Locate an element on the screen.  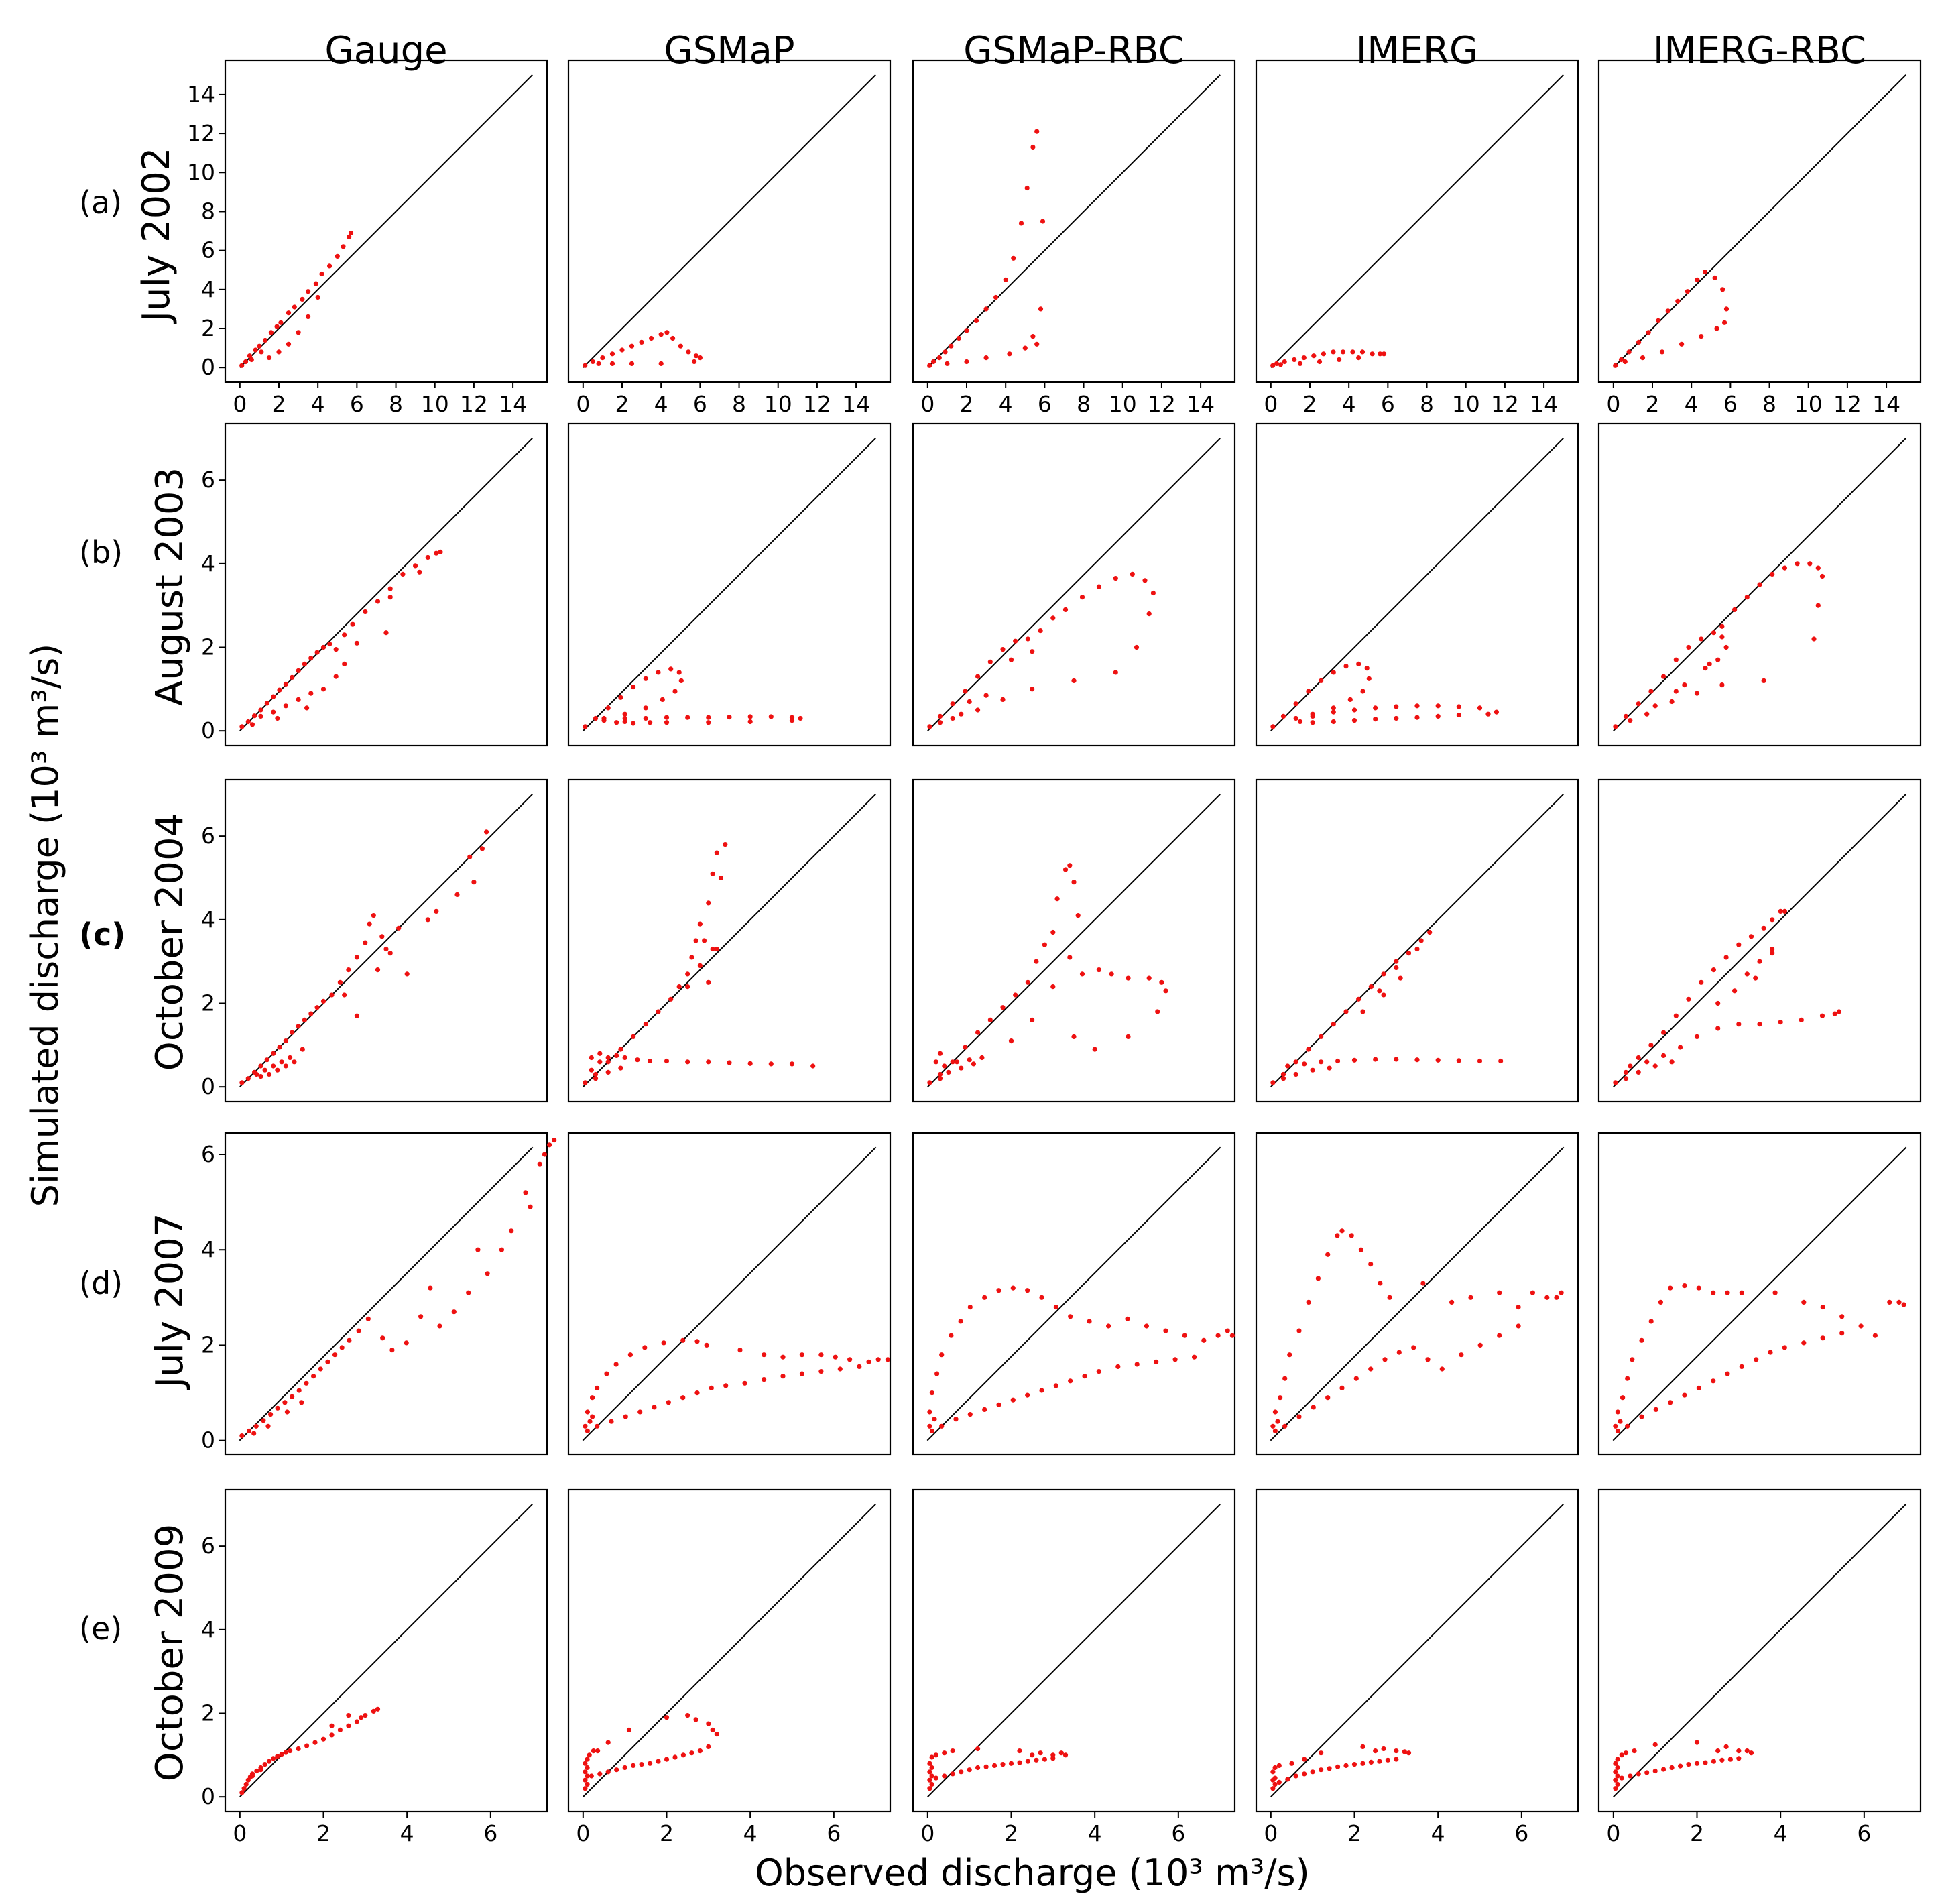
y-axis-label: Simulated discharge (10³ m³/s) is located at coordinates (45, 925).